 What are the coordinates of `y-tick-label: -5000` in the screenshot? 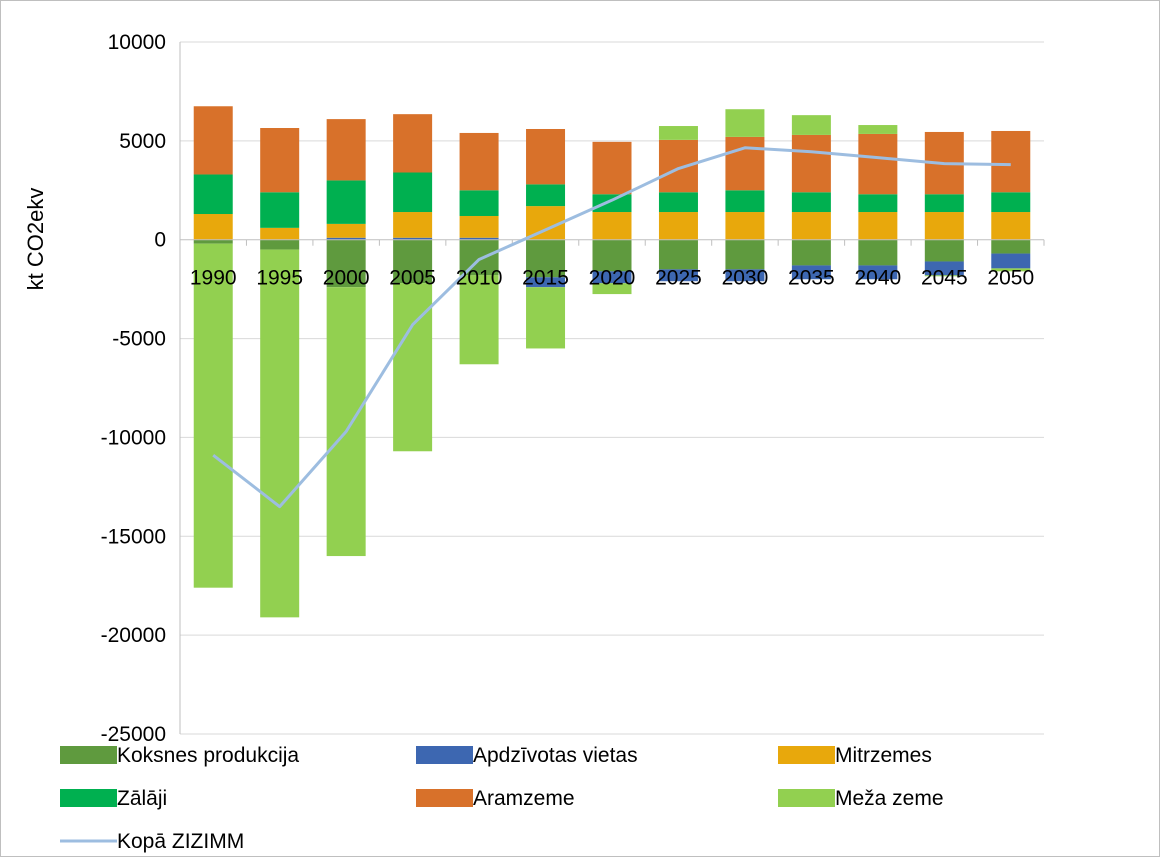 It's located at (139, 339).